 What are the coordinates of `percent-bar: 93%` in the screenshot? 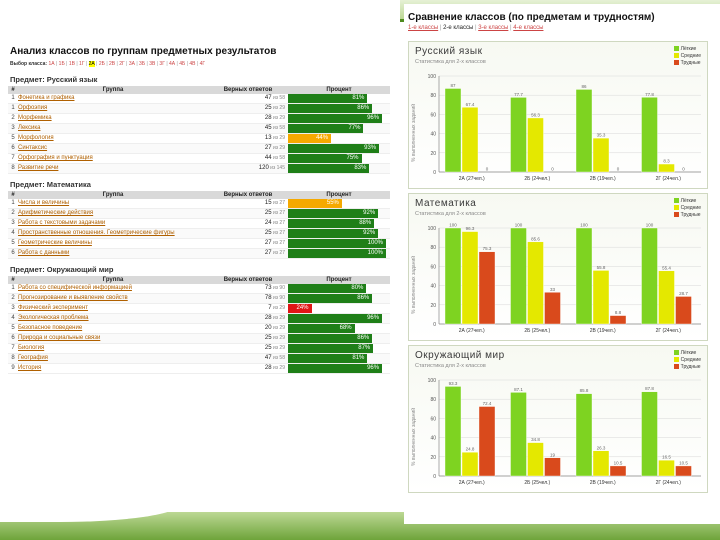 It's located at (334, 148).